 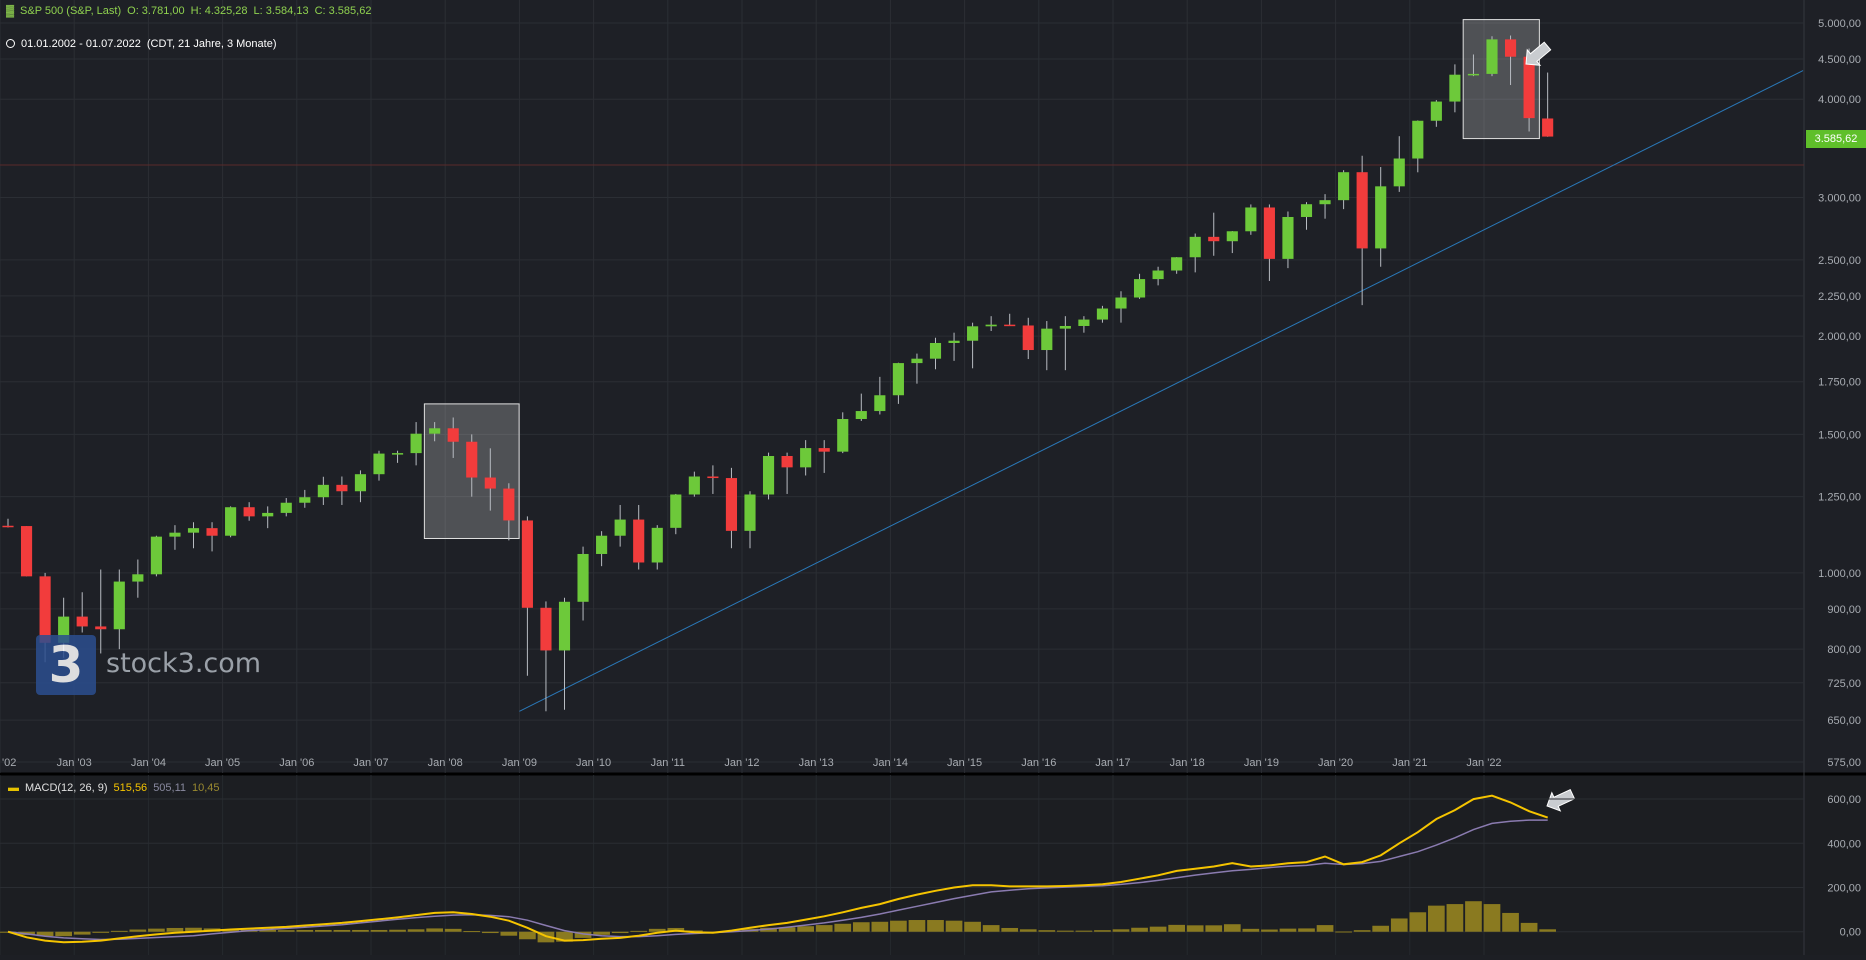 I want to click on macd-label: MACD(12, 26, 9), so click(x=66, y=788).